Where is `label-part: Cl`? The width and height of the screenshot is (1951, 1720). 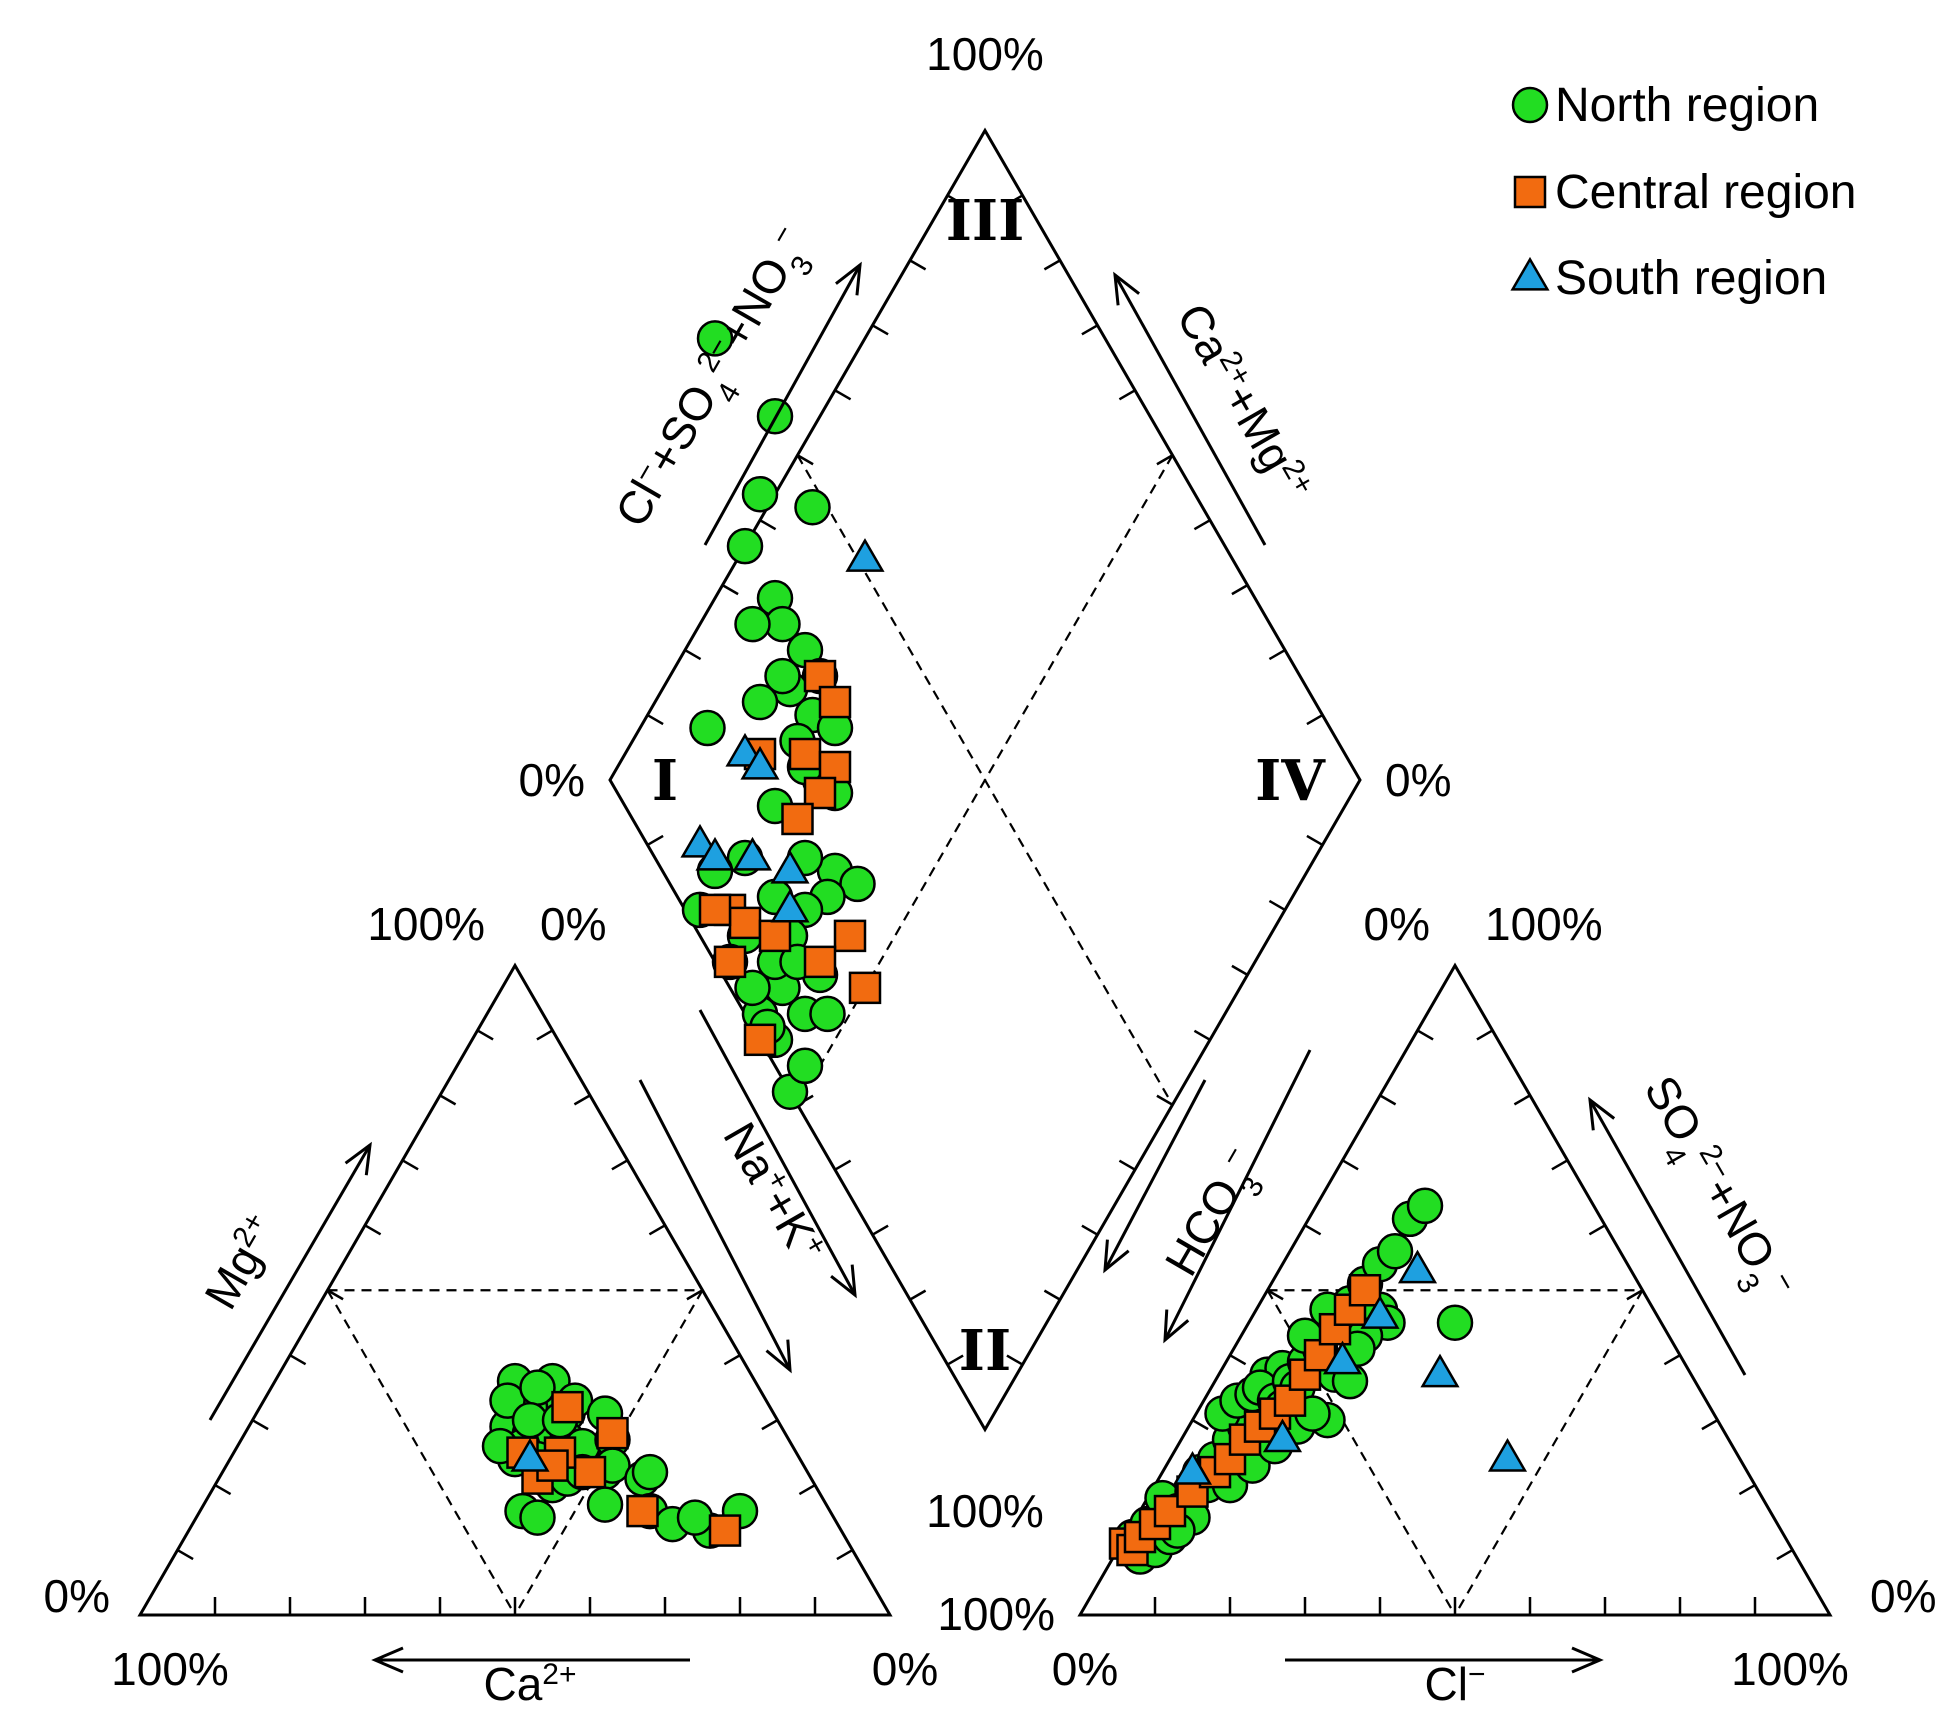
label-part: Cl is located at coordinates (1446, 1684).